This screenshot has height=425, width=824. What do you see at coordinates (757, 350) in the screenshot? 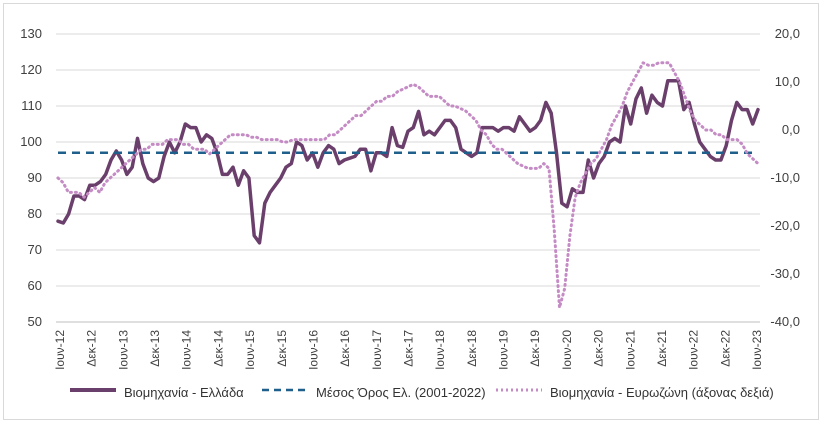
I see `x-axis-tick-label: Ιουν-23` at bounding box center [757, 350].